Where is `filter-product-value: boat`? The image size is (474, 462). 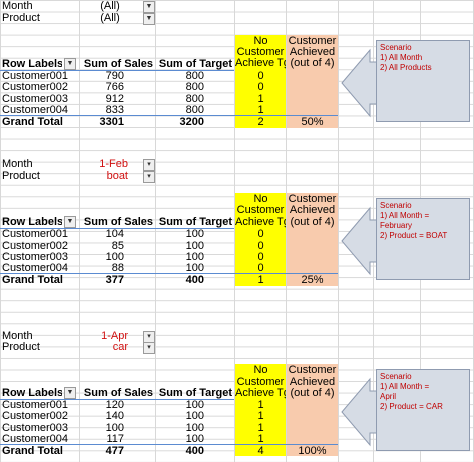
filter-product-value: boat is located at coordinates (117, 176).